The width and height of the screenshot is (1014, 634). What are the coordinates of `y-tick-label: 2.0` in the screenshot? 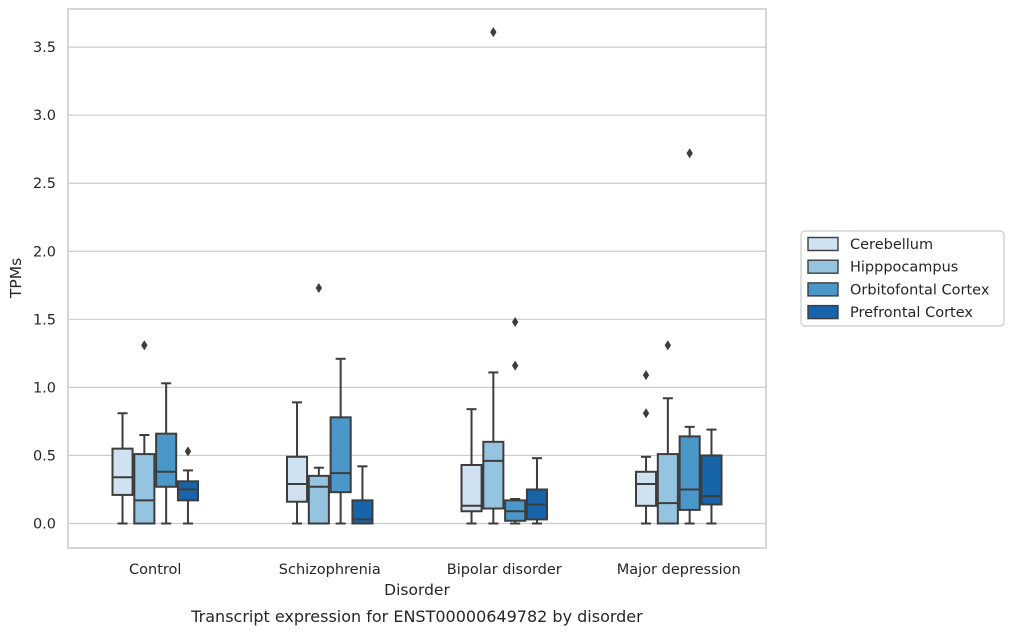 It's located at (44, 252).